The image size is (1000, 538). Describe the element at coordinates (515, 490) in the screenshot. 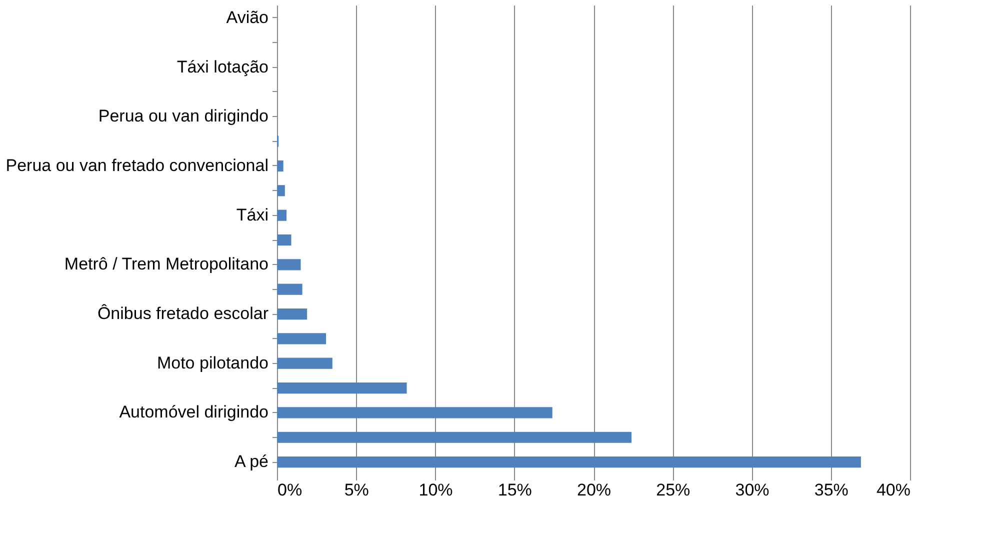

I see `x-tick-label: 15%` at that location.